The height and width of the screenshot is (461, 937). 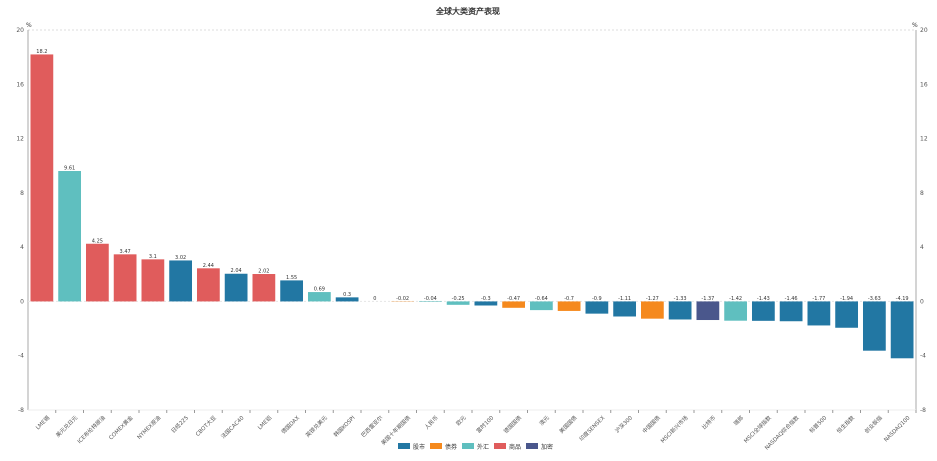 What do you see at coordinates (818, 299) in the screenshot?
I see `data-label: -1.77` at bounding box center [818, 299].